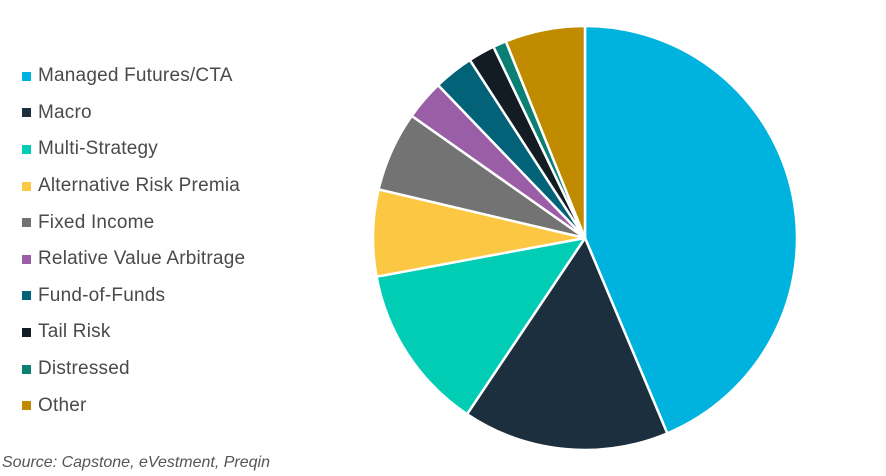 The height and width of the screenshot is (476, 886). What do you see at coordinates (133, 405) in the screenshot?
I see `legend-item: Other` at bounding box center [133, 405].